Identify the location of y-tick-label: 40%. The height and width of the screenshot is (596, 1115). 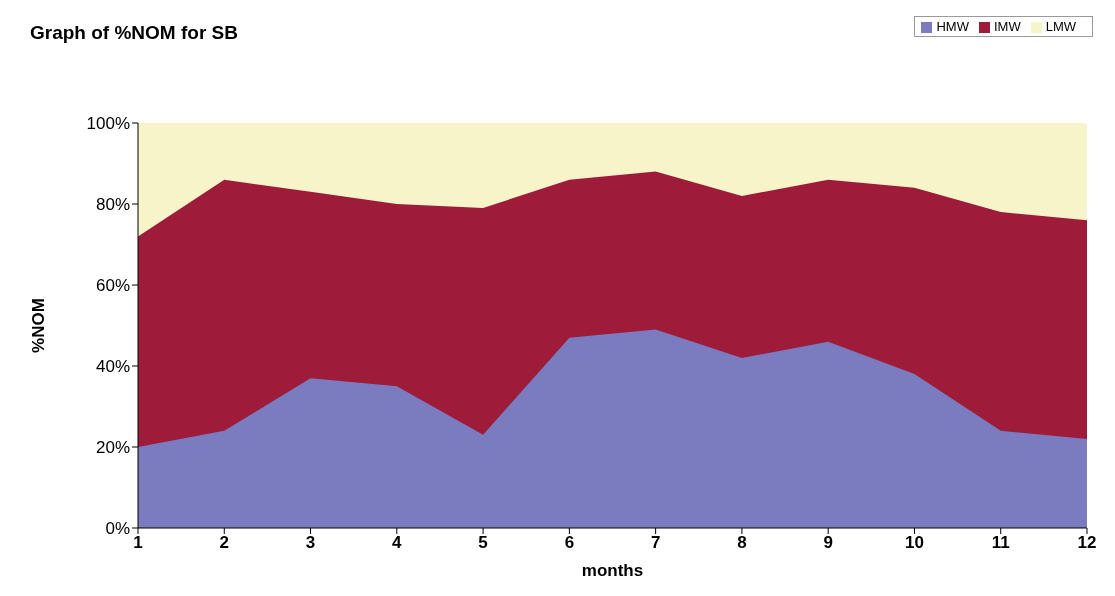
(112, 367).